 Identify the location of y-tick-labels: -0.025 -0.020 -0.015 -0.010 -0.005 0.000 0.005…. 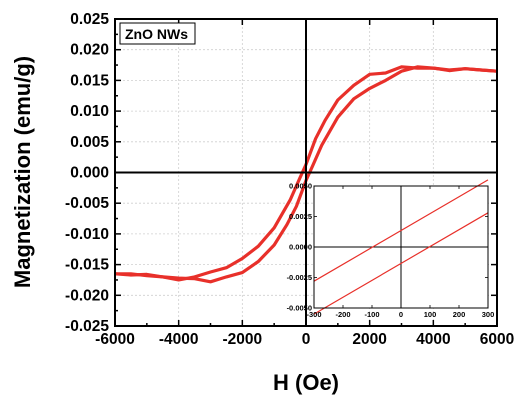
(87, 173).